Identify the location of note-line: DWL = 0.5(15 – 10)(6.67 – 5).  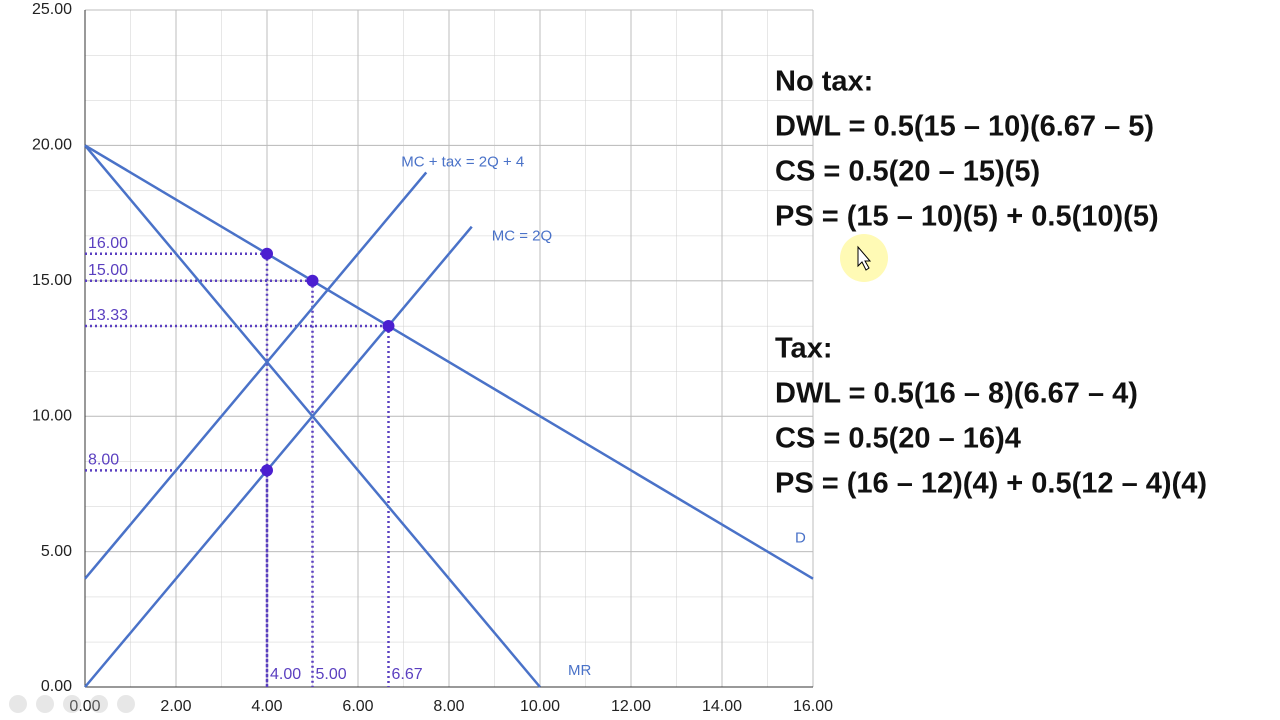
(964, 127).